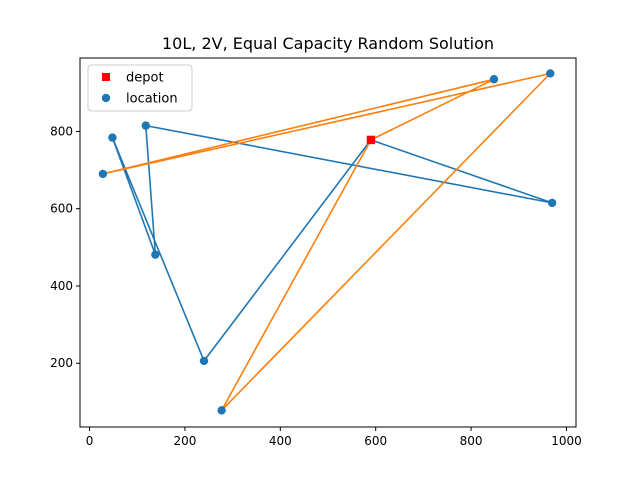 Image resolution: width=640 pixels, height=480 pixels. What do you see at coordinates (184, 441) in the screenshot?
I see `x-tick-label-200: 200` at bounding box center [184, 441].